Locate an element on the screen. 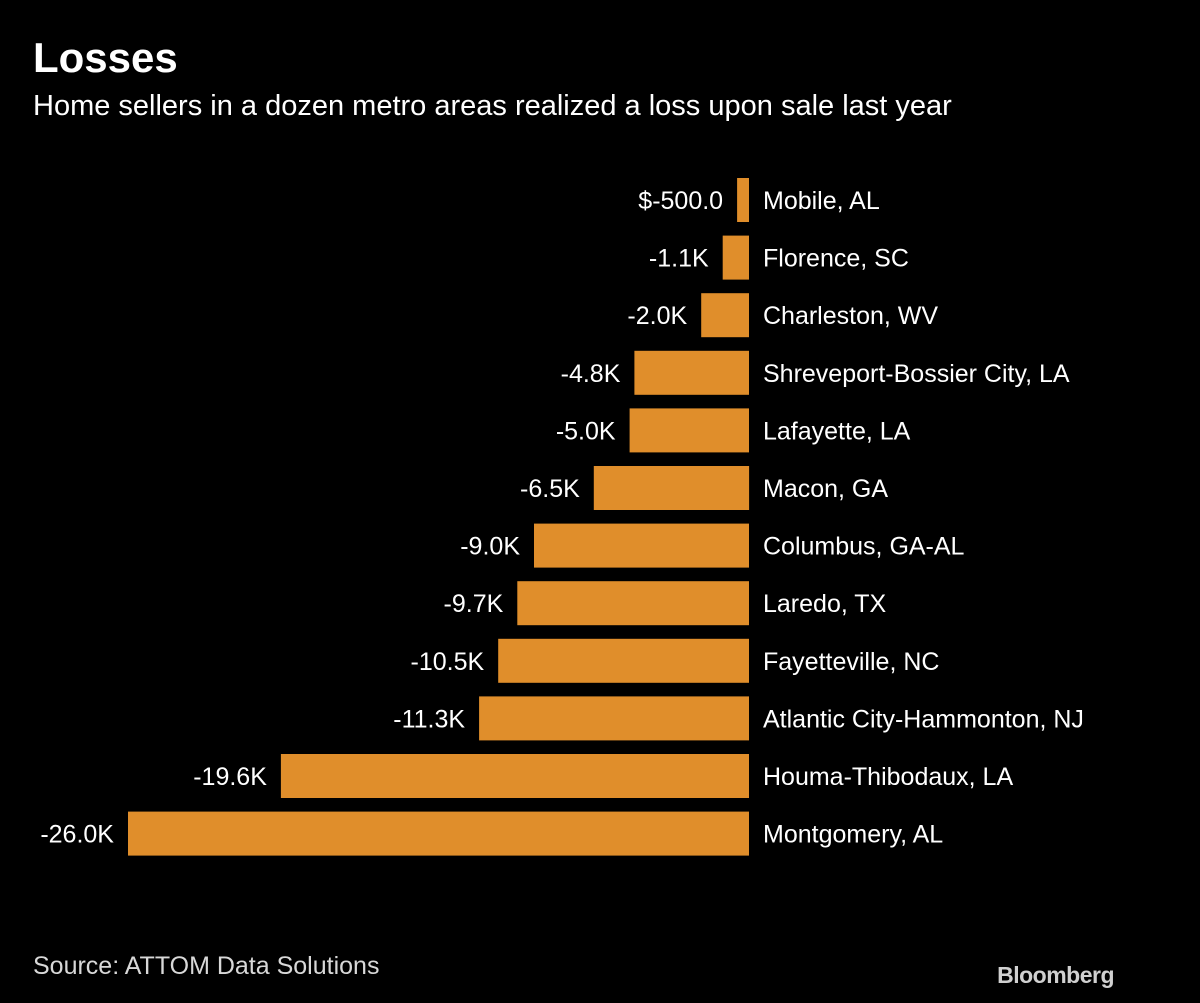  category-label: Laredo, TX is located at coordinates (825, 604).